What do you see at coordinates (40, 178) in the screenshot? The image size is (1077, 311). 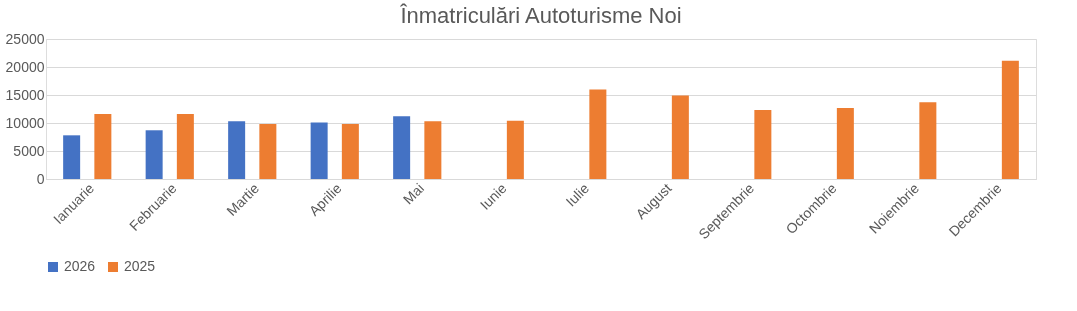 I see `y-tick-label: 0` at bounding box center [40, 178].